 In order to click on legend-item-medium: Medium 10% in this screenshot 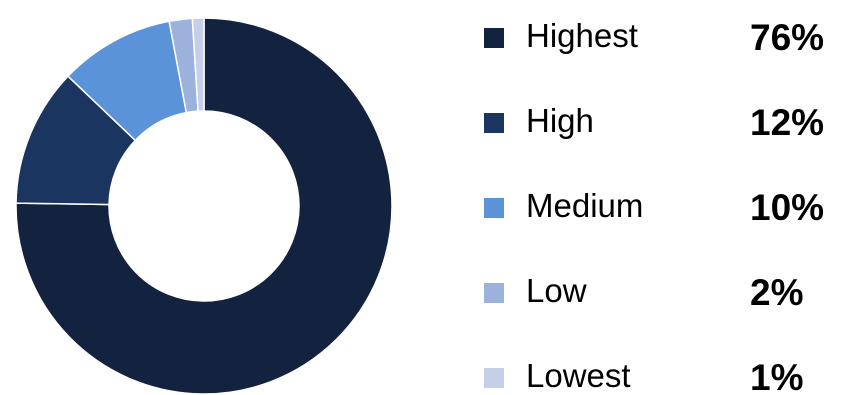, I will do `click(664, 206)`.